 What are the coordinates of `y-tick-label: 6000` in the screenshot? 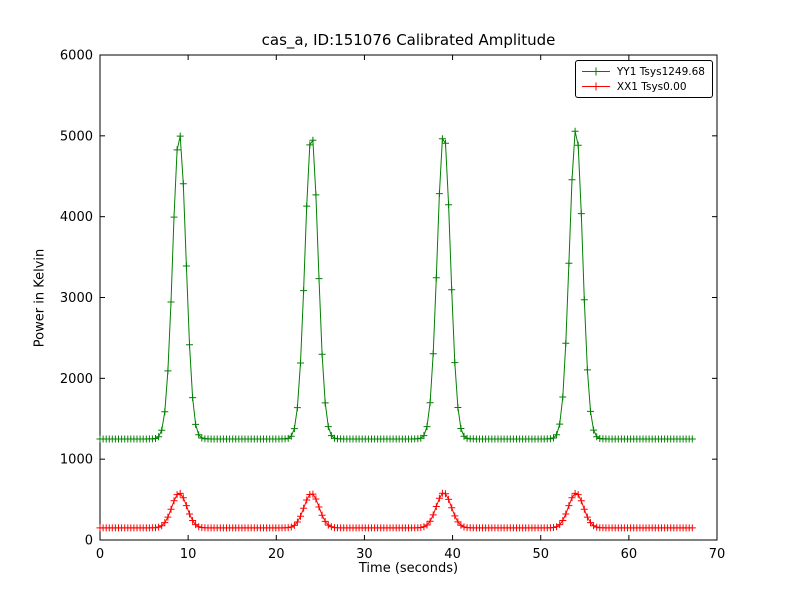 It's located at (76, 56).